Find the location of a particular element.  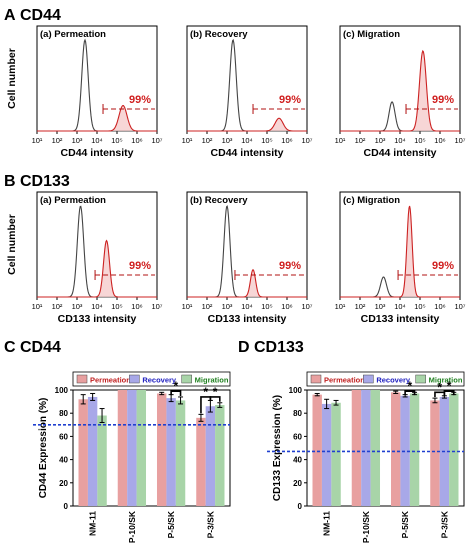

bar-sig-label-D-2: * is located at coordinates (449, 386).